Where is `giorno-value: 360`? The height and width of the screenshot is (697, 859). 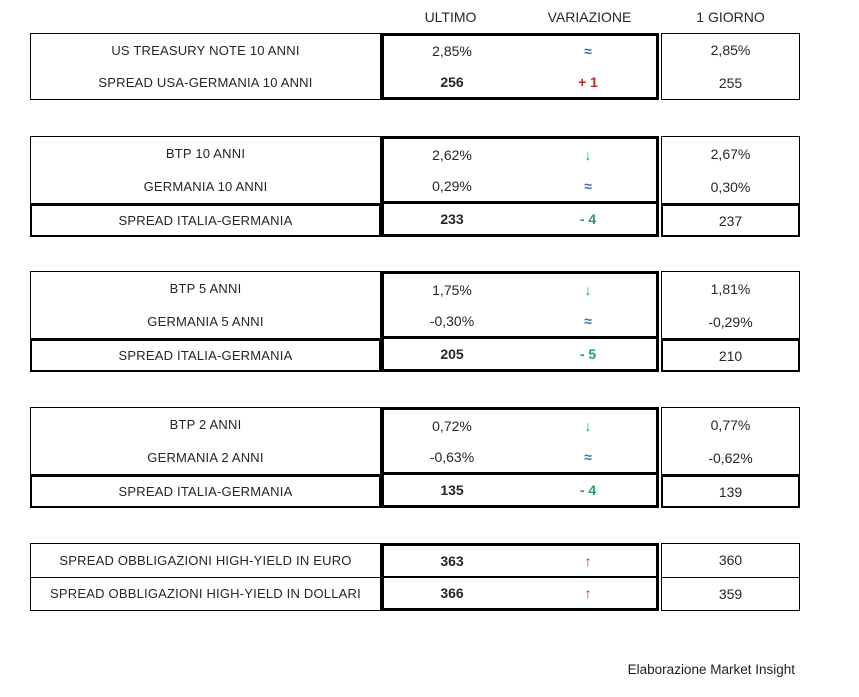 giorno-value: 360 is located at coordinates (730, 560).